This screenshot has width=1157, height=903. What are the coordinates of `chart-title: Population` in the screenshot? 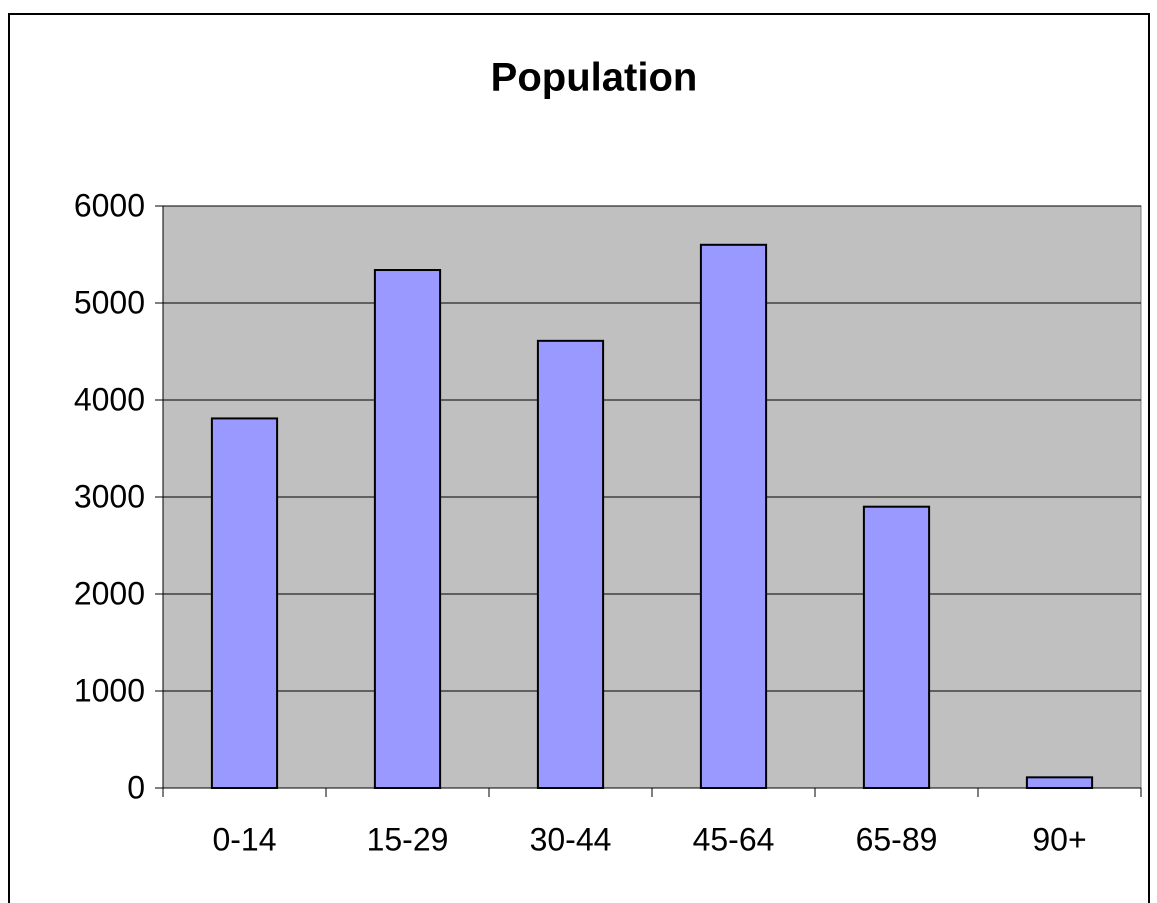 It's located at (594, 78).